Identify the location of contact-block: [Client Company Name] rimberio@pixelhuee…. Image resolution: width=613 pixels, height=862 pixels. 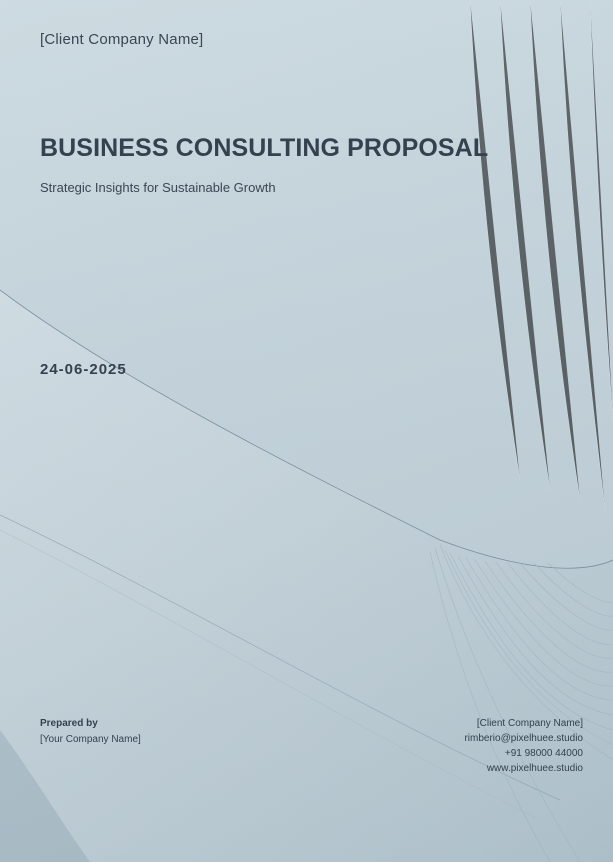
(523, 746).